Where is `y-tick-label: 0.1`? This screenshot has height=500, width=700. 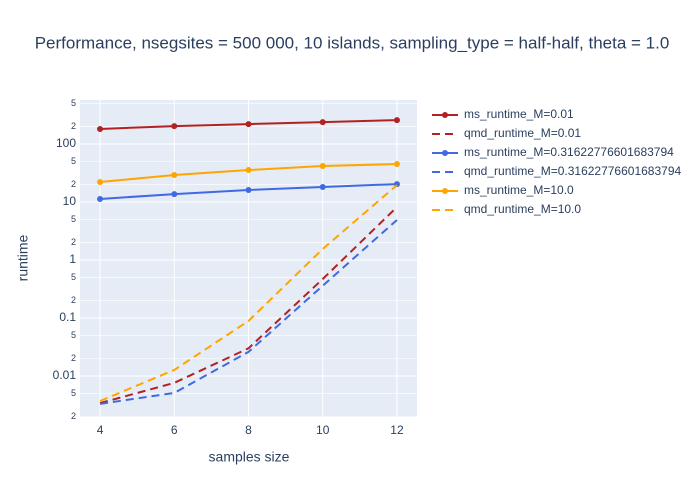
y-tick-label: 0.1 is located at coordinates (67, 317).